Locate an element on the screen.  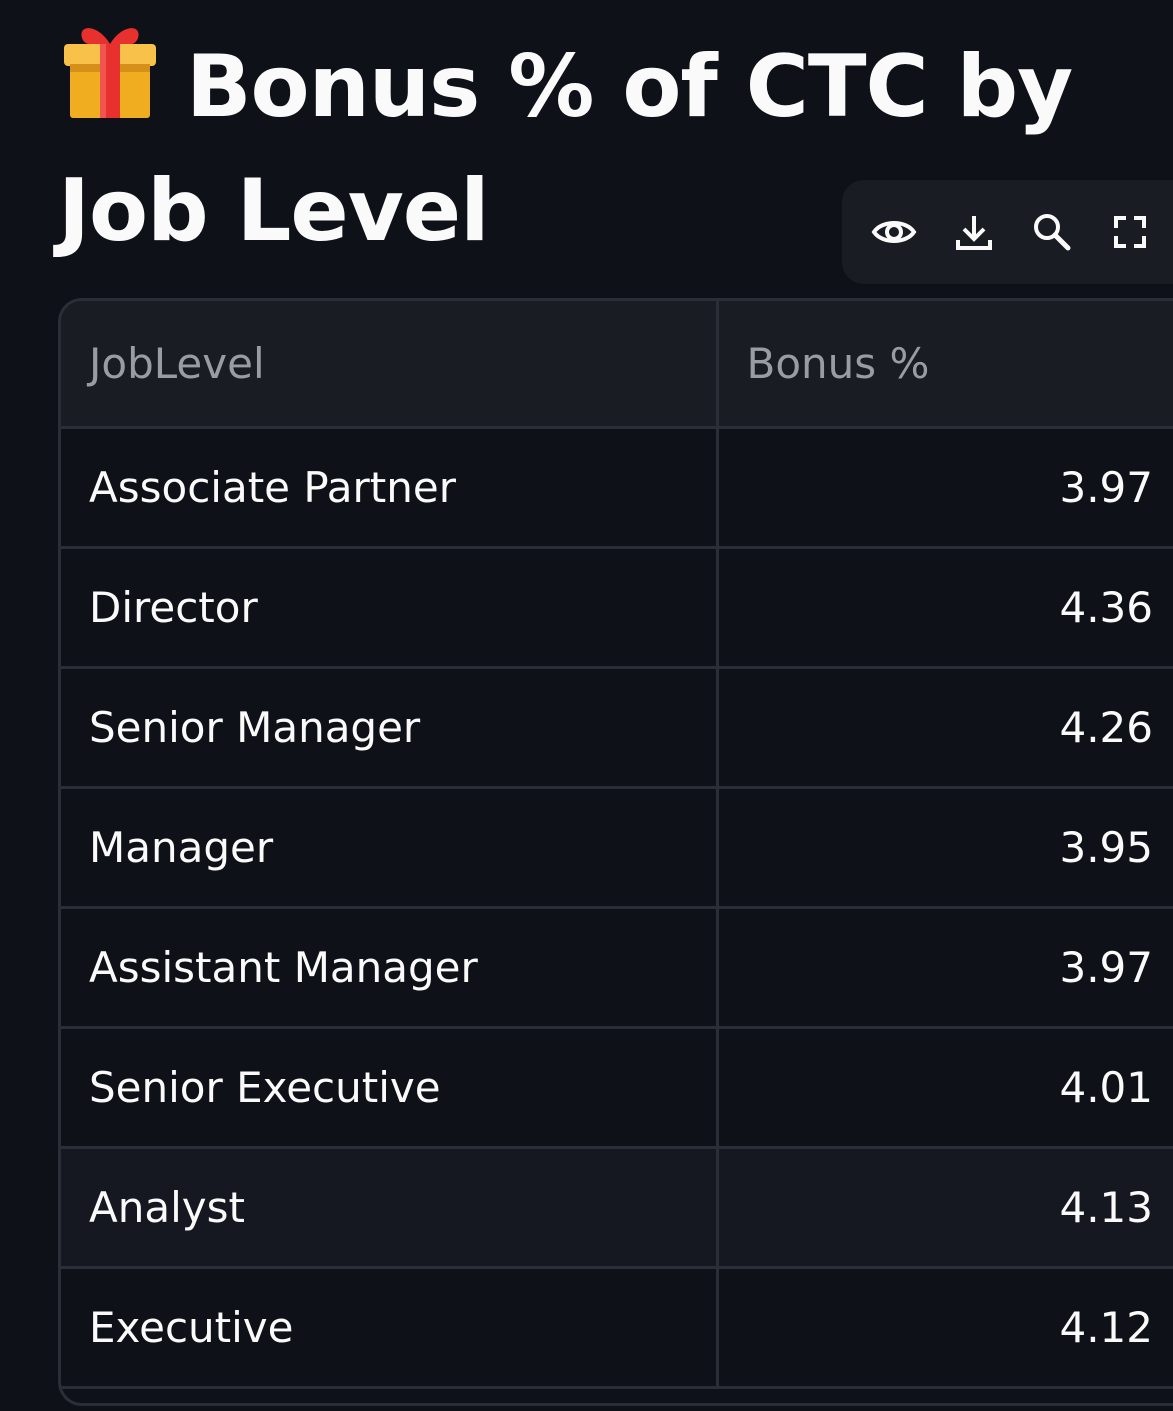
search-icon is located at coordinates (1052, 232).